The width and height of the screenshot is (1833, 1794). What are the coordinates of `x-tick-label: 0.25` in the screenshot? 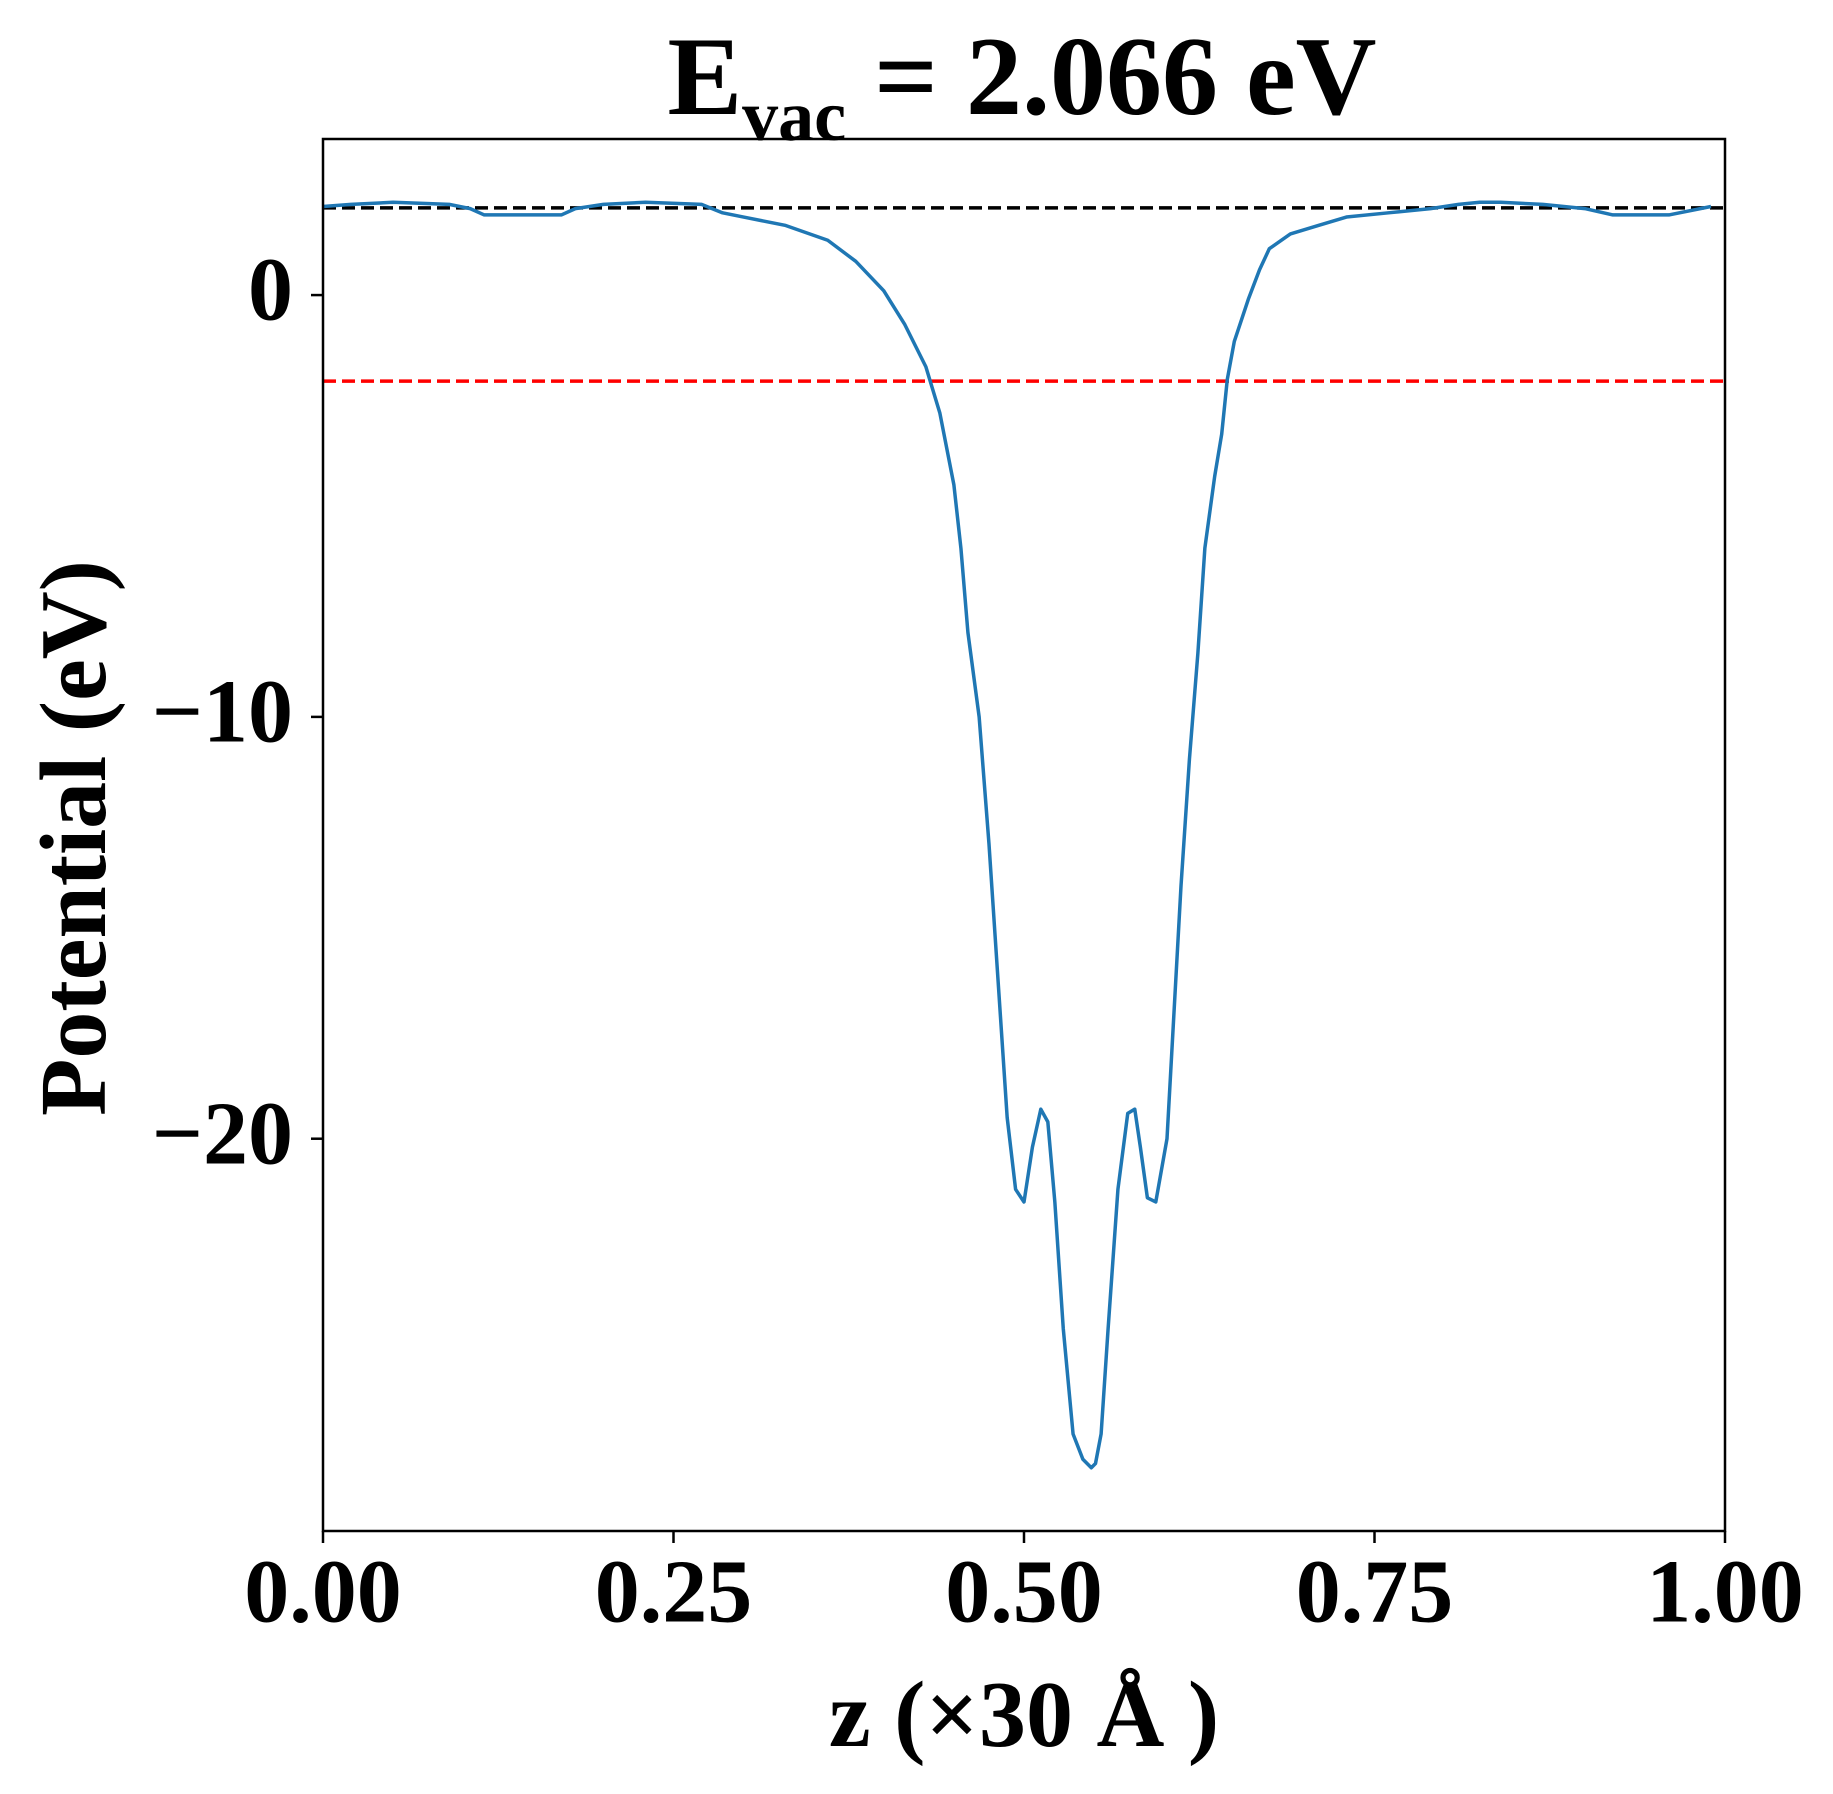 It's located at (674, 1592).